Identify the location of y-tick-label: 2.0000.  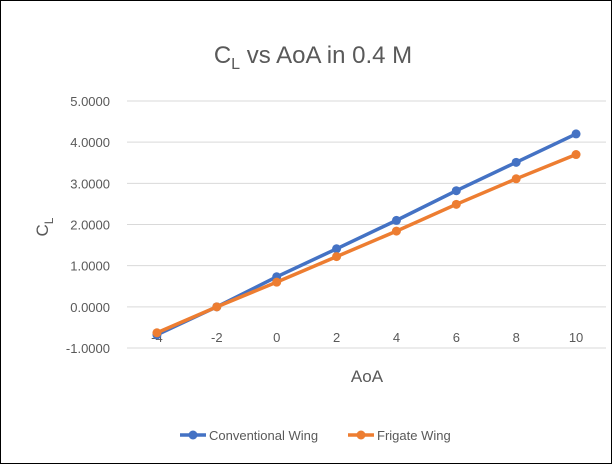
(90, 225).